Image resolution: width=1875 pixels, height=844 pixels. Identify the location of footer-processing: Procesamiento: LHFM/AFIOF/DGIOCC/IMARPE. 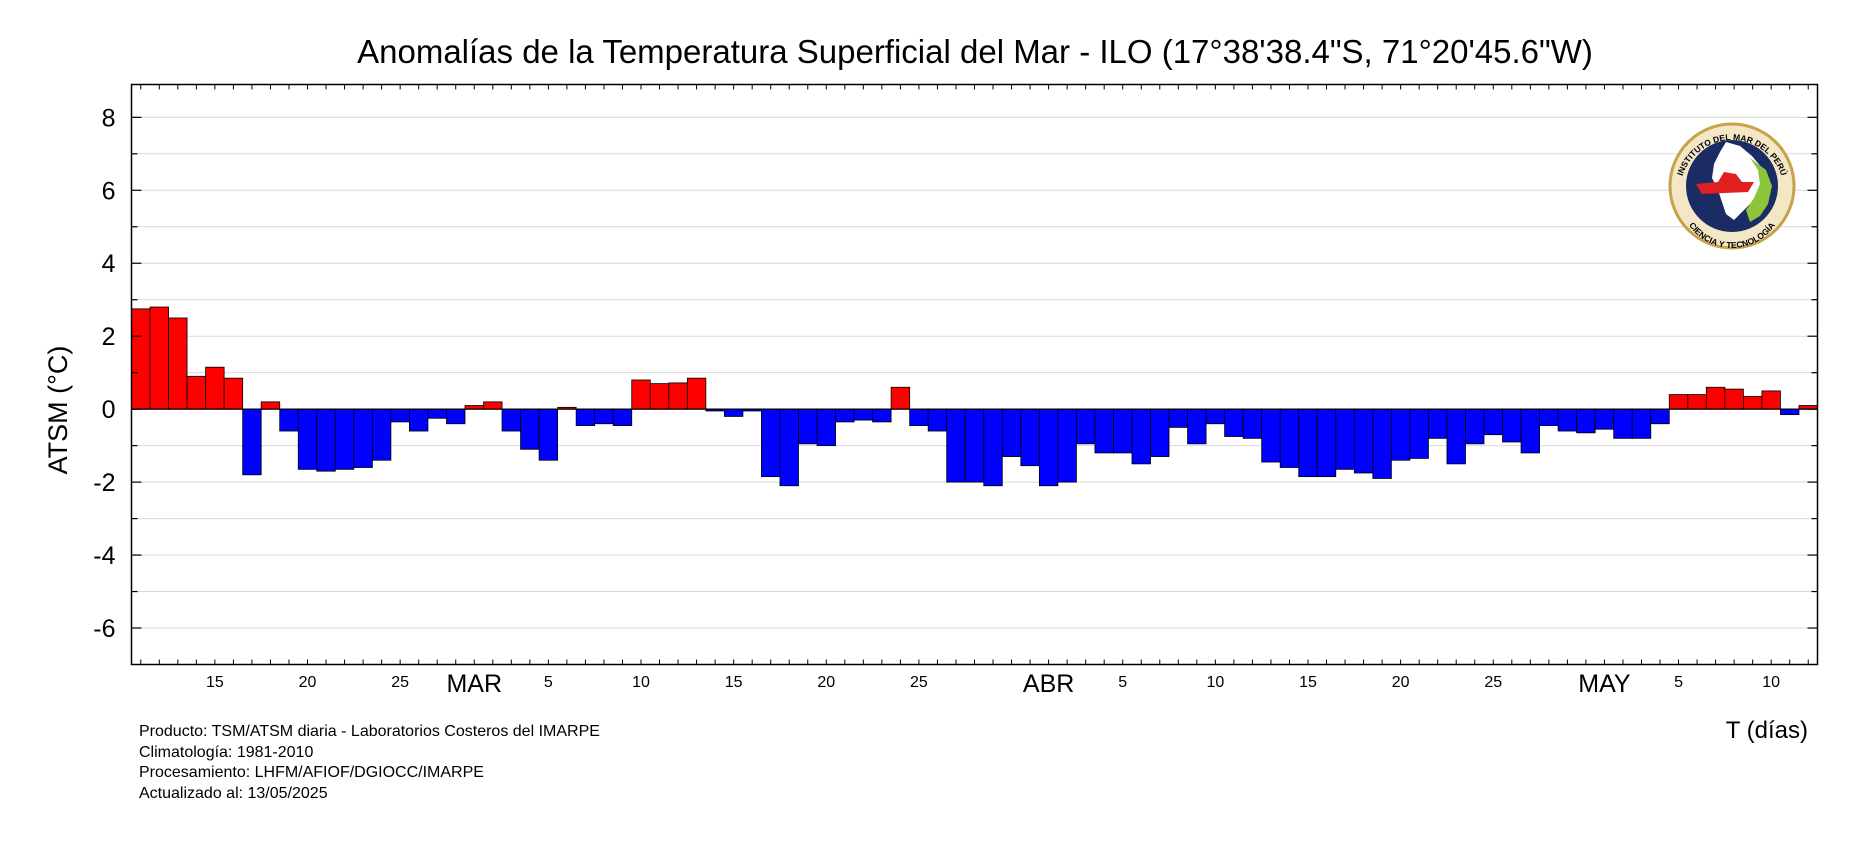
(311, 772).